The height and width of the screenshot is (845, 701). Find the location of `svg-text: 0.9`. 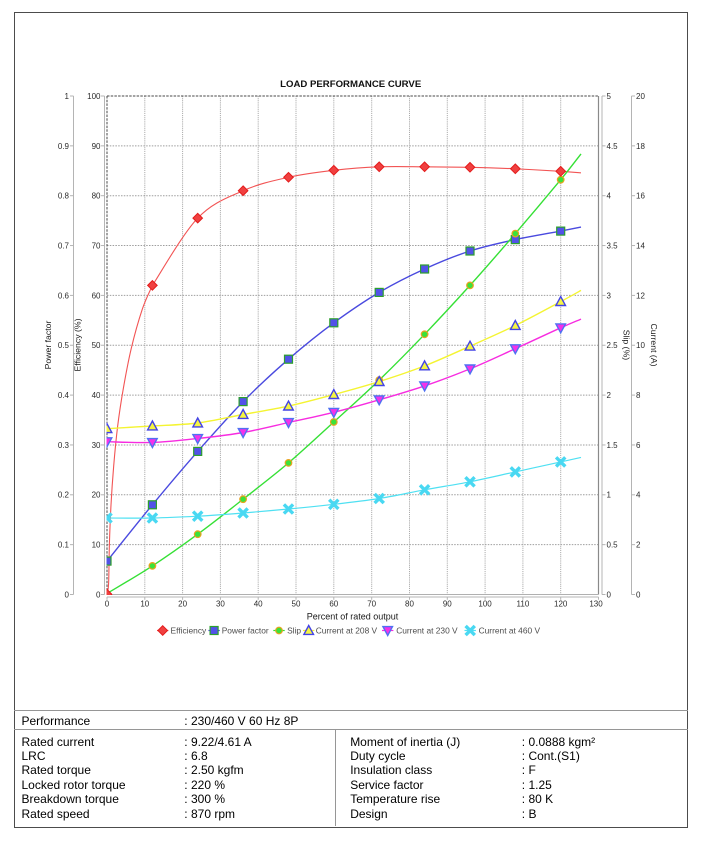

svg-text: 0.9 is located at coordinates (64, 146).